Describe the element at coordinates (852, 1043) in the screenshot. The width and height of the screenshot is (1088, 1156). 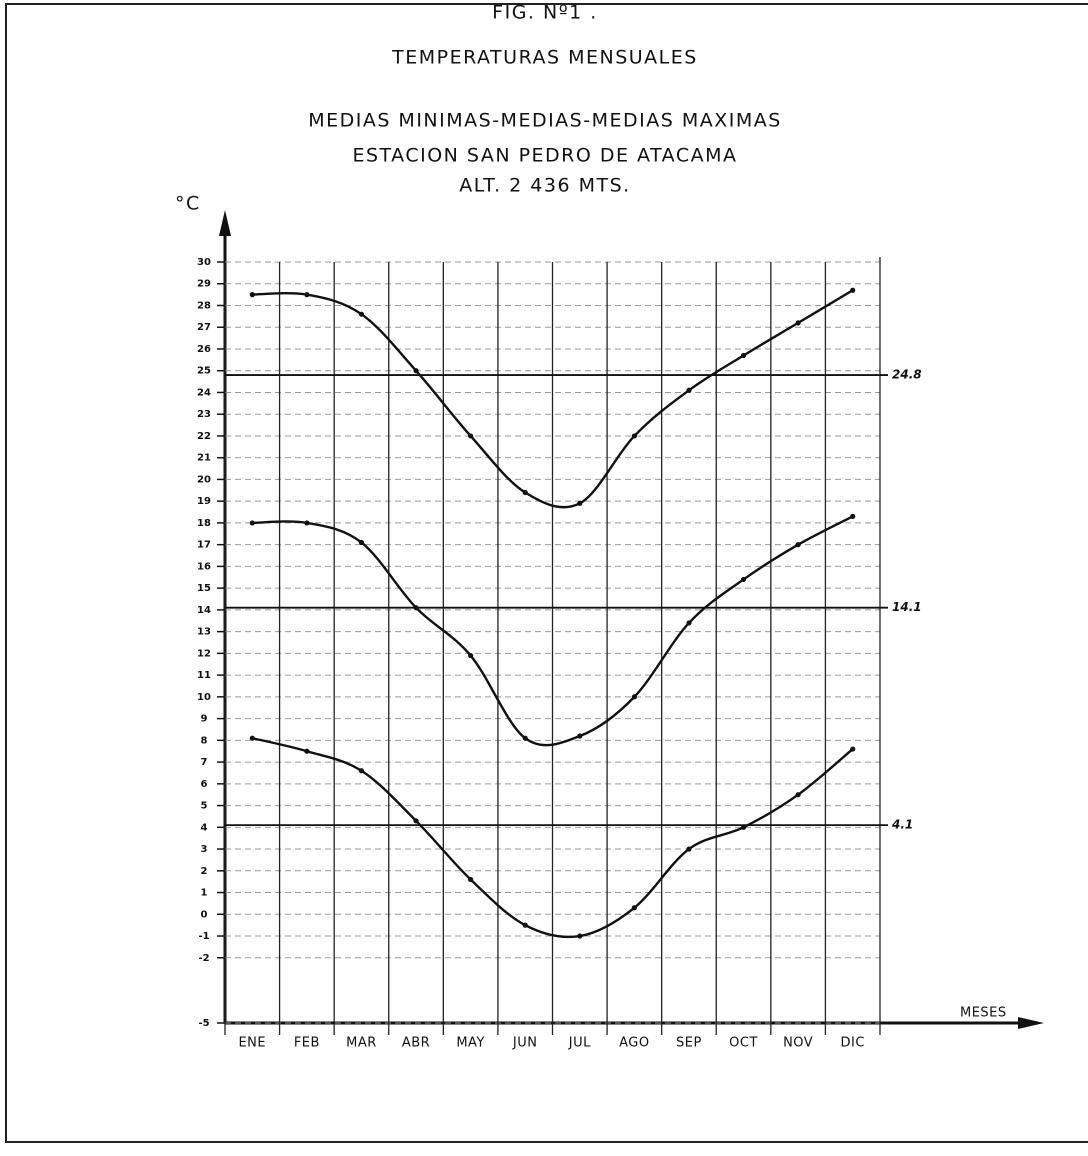
I see `x-tick-label: DIC` at that location.